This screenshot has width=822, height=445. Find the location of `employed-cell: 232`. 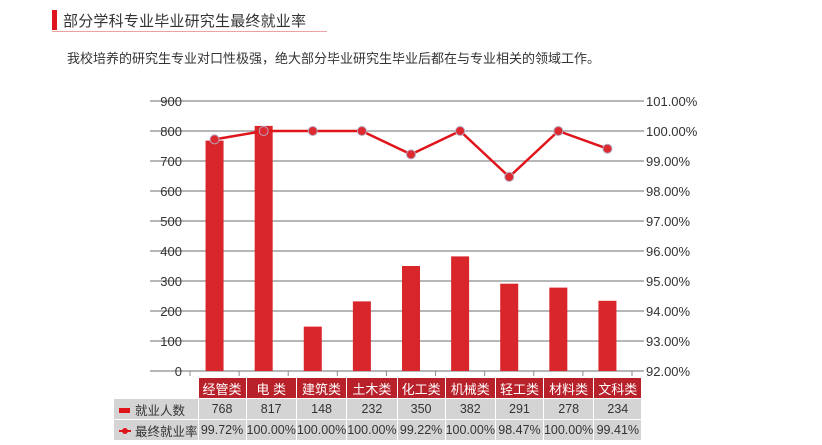

employed-cell: 232 is located at coordinates (372, 409).